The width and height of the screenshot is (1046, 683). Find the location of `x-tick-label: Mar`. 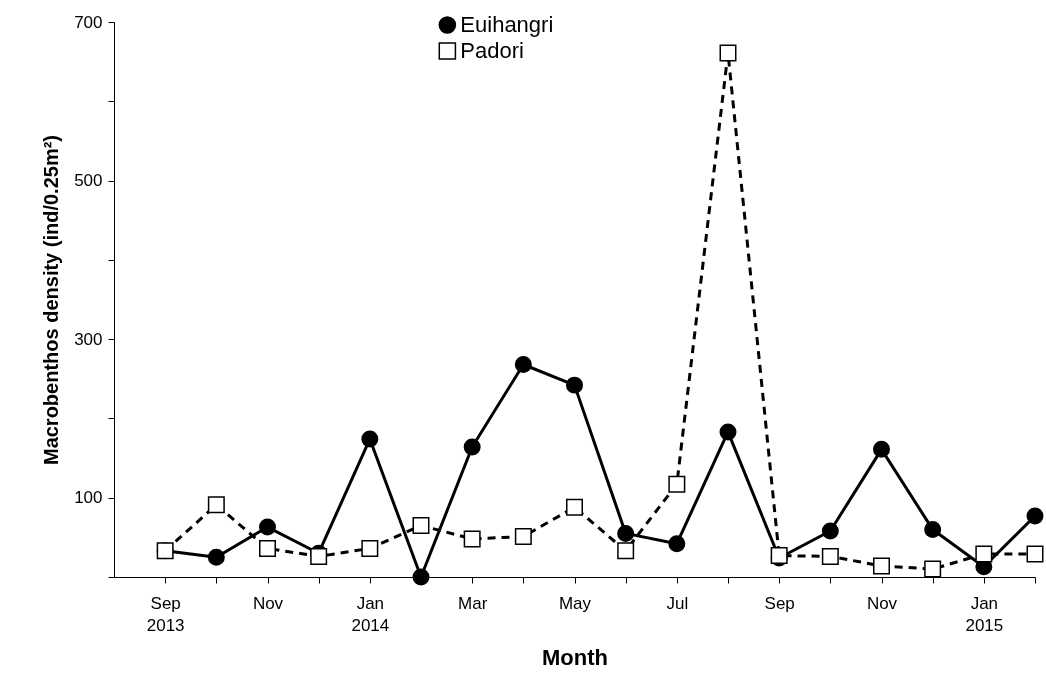

x-tick-label: Mar is located at coordinates (473, 603).